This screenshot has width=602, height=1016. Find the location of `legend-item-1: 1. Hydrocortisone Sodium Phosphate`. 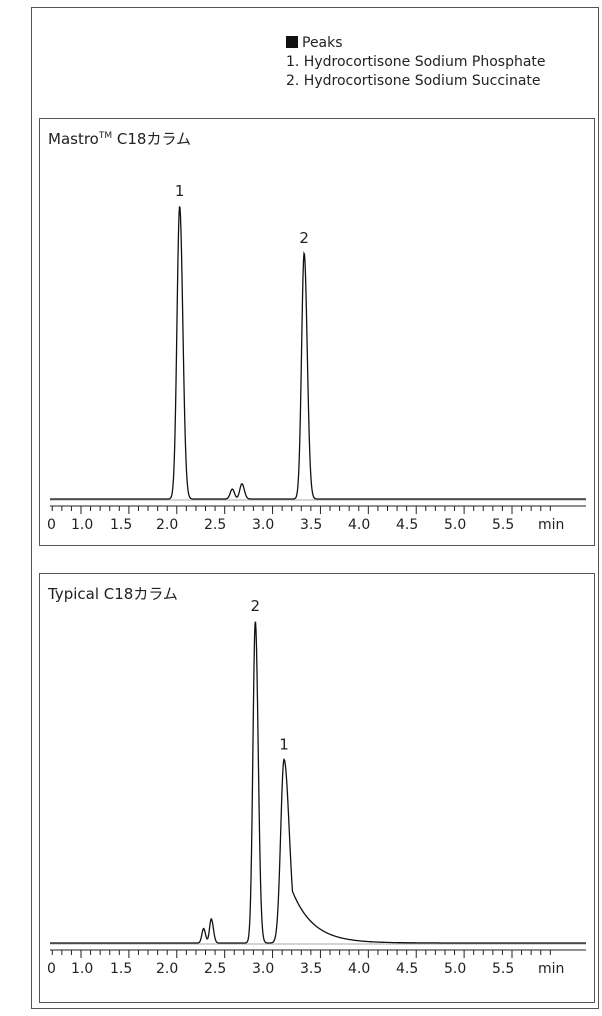

legend-item-1: 1. Hydrocortisone Sodium Phosphate is located at coordinates (416, 62).